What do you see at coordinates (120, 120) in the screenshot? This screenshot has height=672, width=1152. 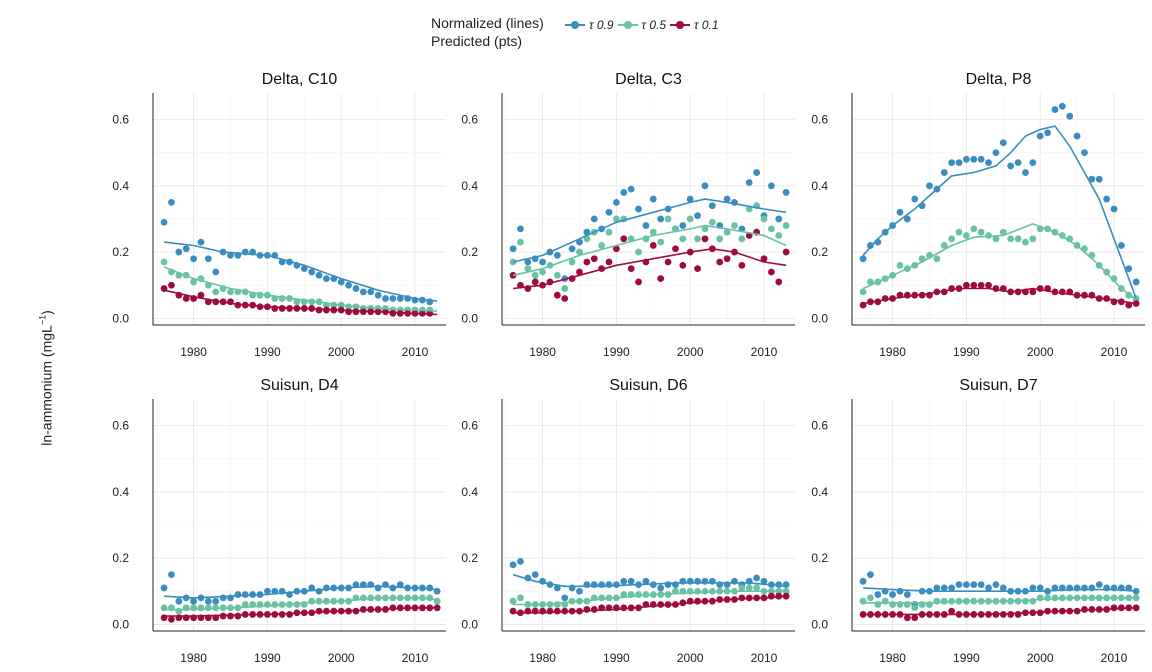 I see `y-tick-label: 0.6` at bounding box center [120, 120].